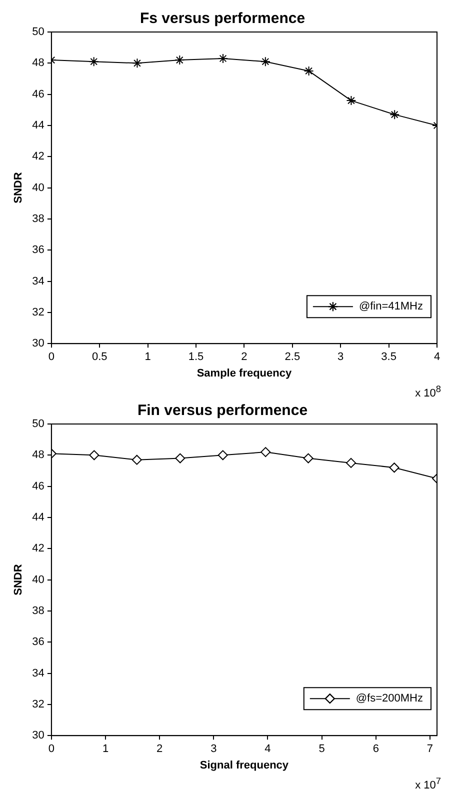 The image size is (453, 811). What do you see at coordinates (430, 749) in the screenshot?
I see `x-tick-label: 7` at bounding box center [430, 749].